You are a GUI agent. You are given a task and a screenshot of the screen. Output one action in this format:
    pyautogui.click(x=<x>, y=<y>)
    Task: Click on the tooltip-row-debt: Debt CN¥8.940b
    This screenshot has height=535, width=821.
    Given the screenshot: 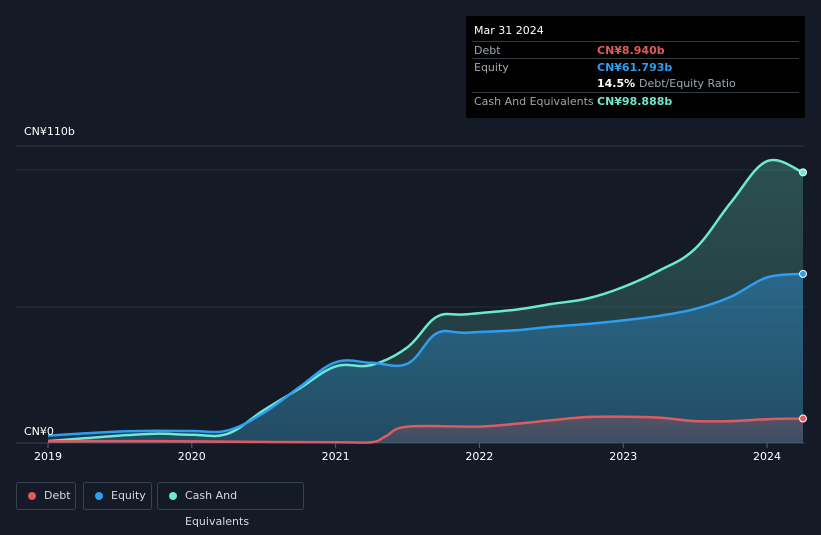 What is the action you would take?
    pyautogui.click(x=635, y=50)
    